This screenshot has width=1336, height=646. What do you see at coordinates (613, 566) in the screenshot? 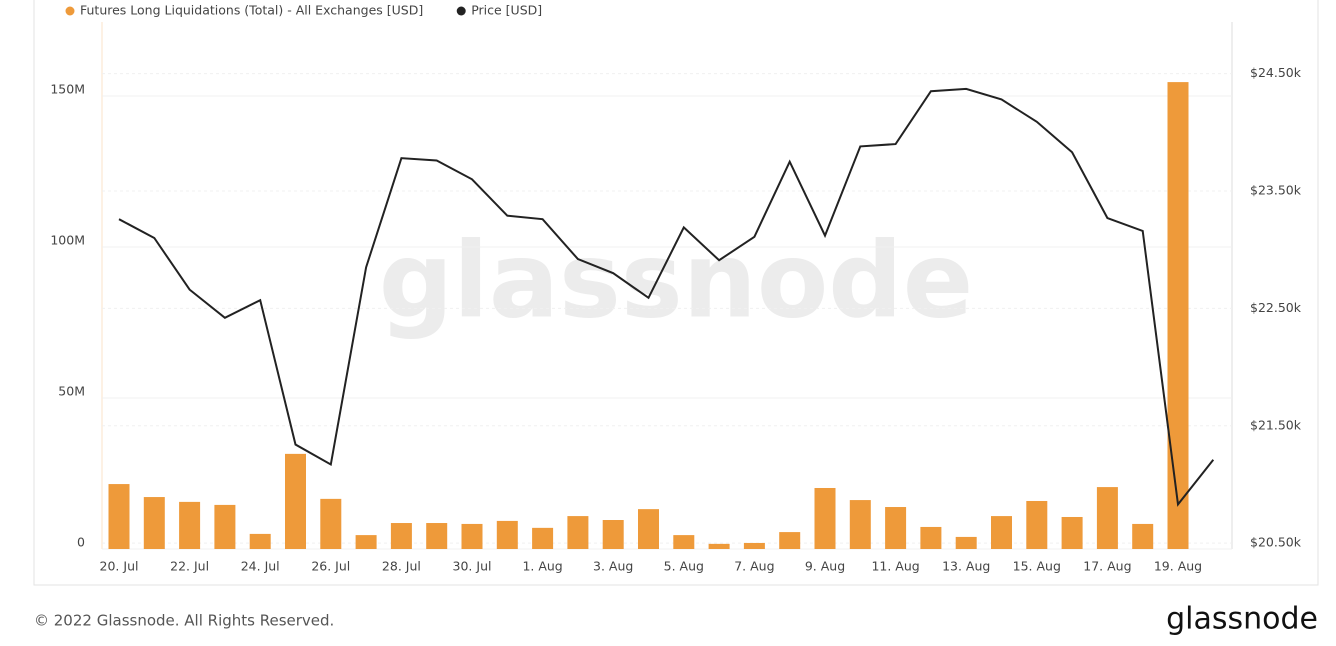
I see `x-tick-label: 3. Aug` at bounding box center [613, 566].